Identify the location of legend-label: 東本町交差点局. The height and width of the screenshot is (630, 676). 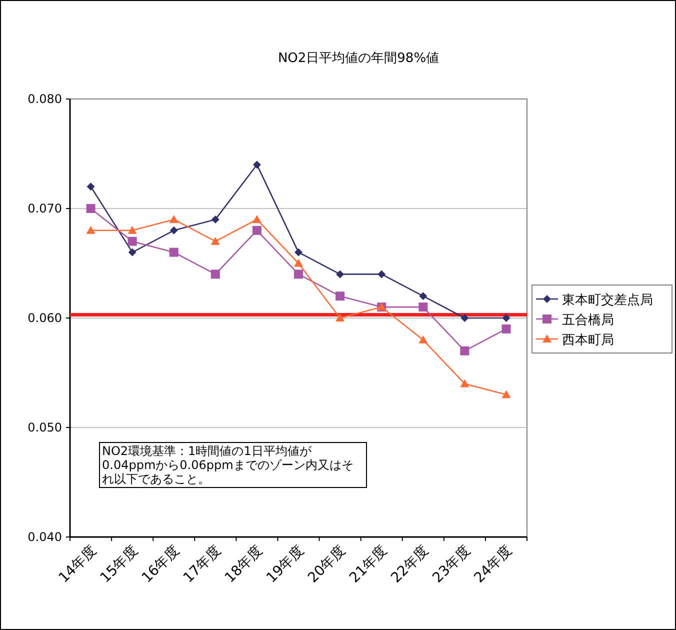
(607, 300).